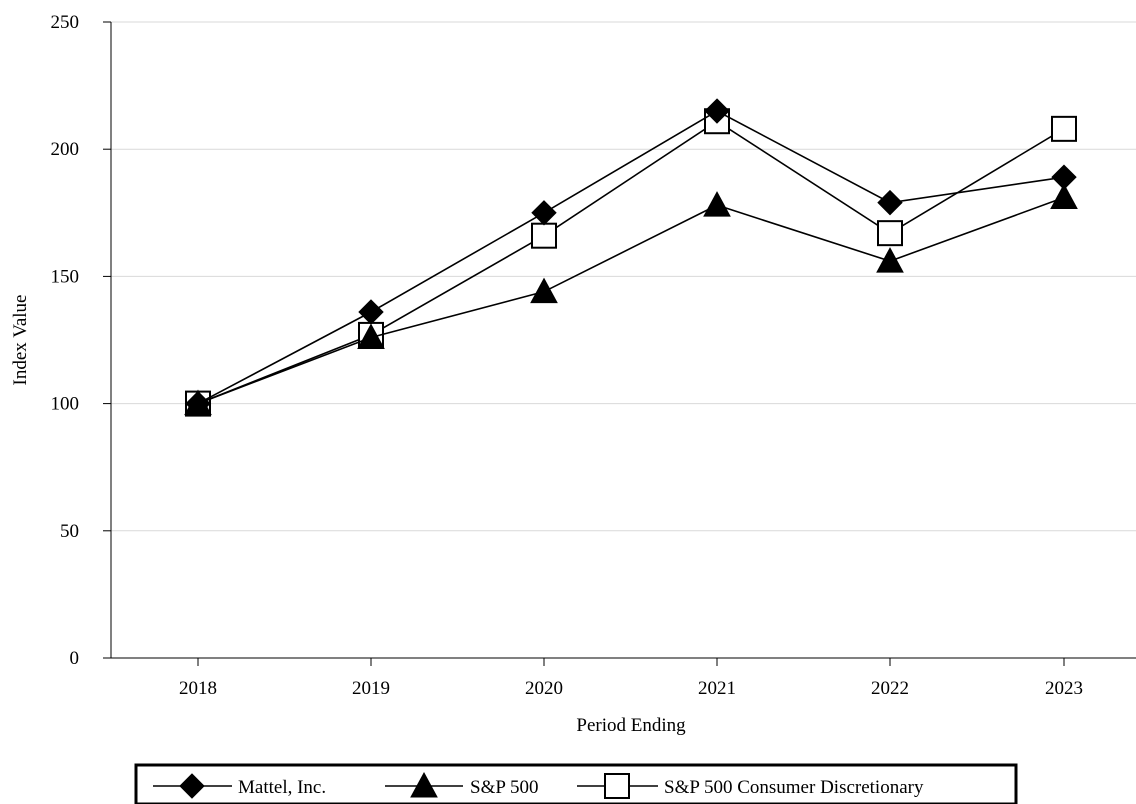 The width and height of the screenshot is (1136, 804). Describe the element at coordinates (890, 688) in the screenshot. I see `x-tick-label: 2022` at that location.